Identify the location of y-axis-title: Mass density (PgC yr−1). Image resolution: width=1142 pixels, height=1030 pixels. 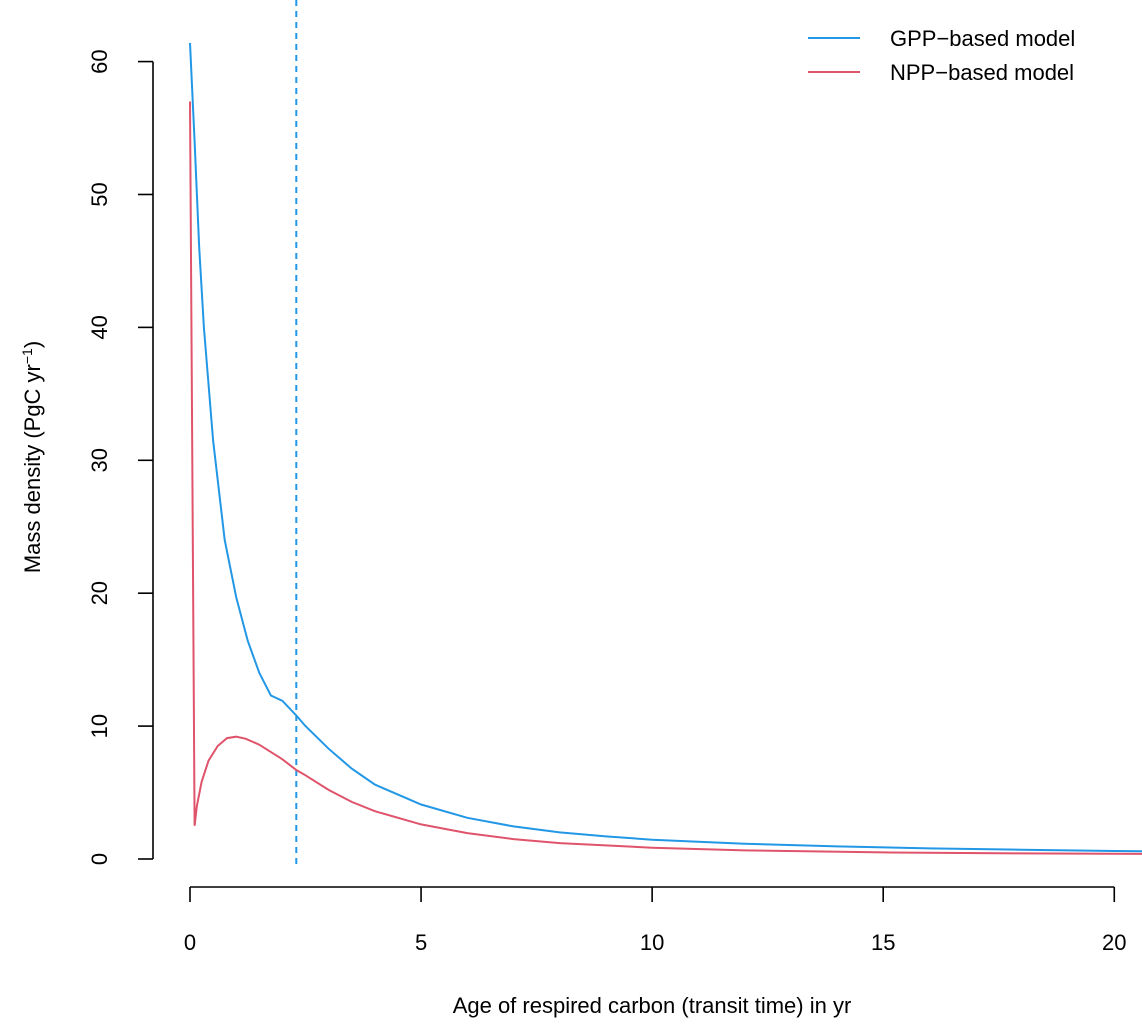
(32, 457).